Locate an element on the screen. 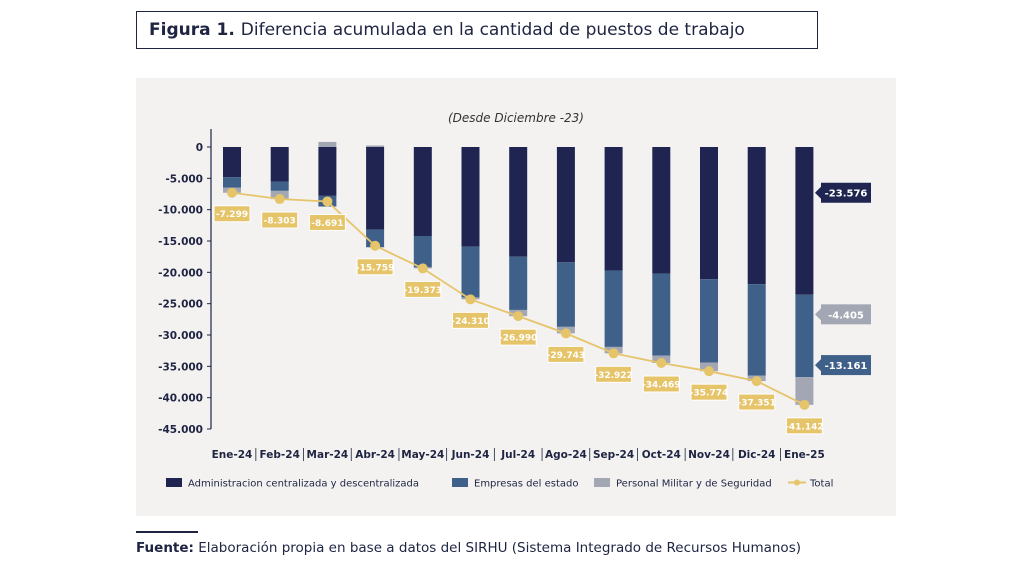 The width and height of the screenshot is (1024, 576). total-point-label: -26.990 is located at coordinates (518, 337).